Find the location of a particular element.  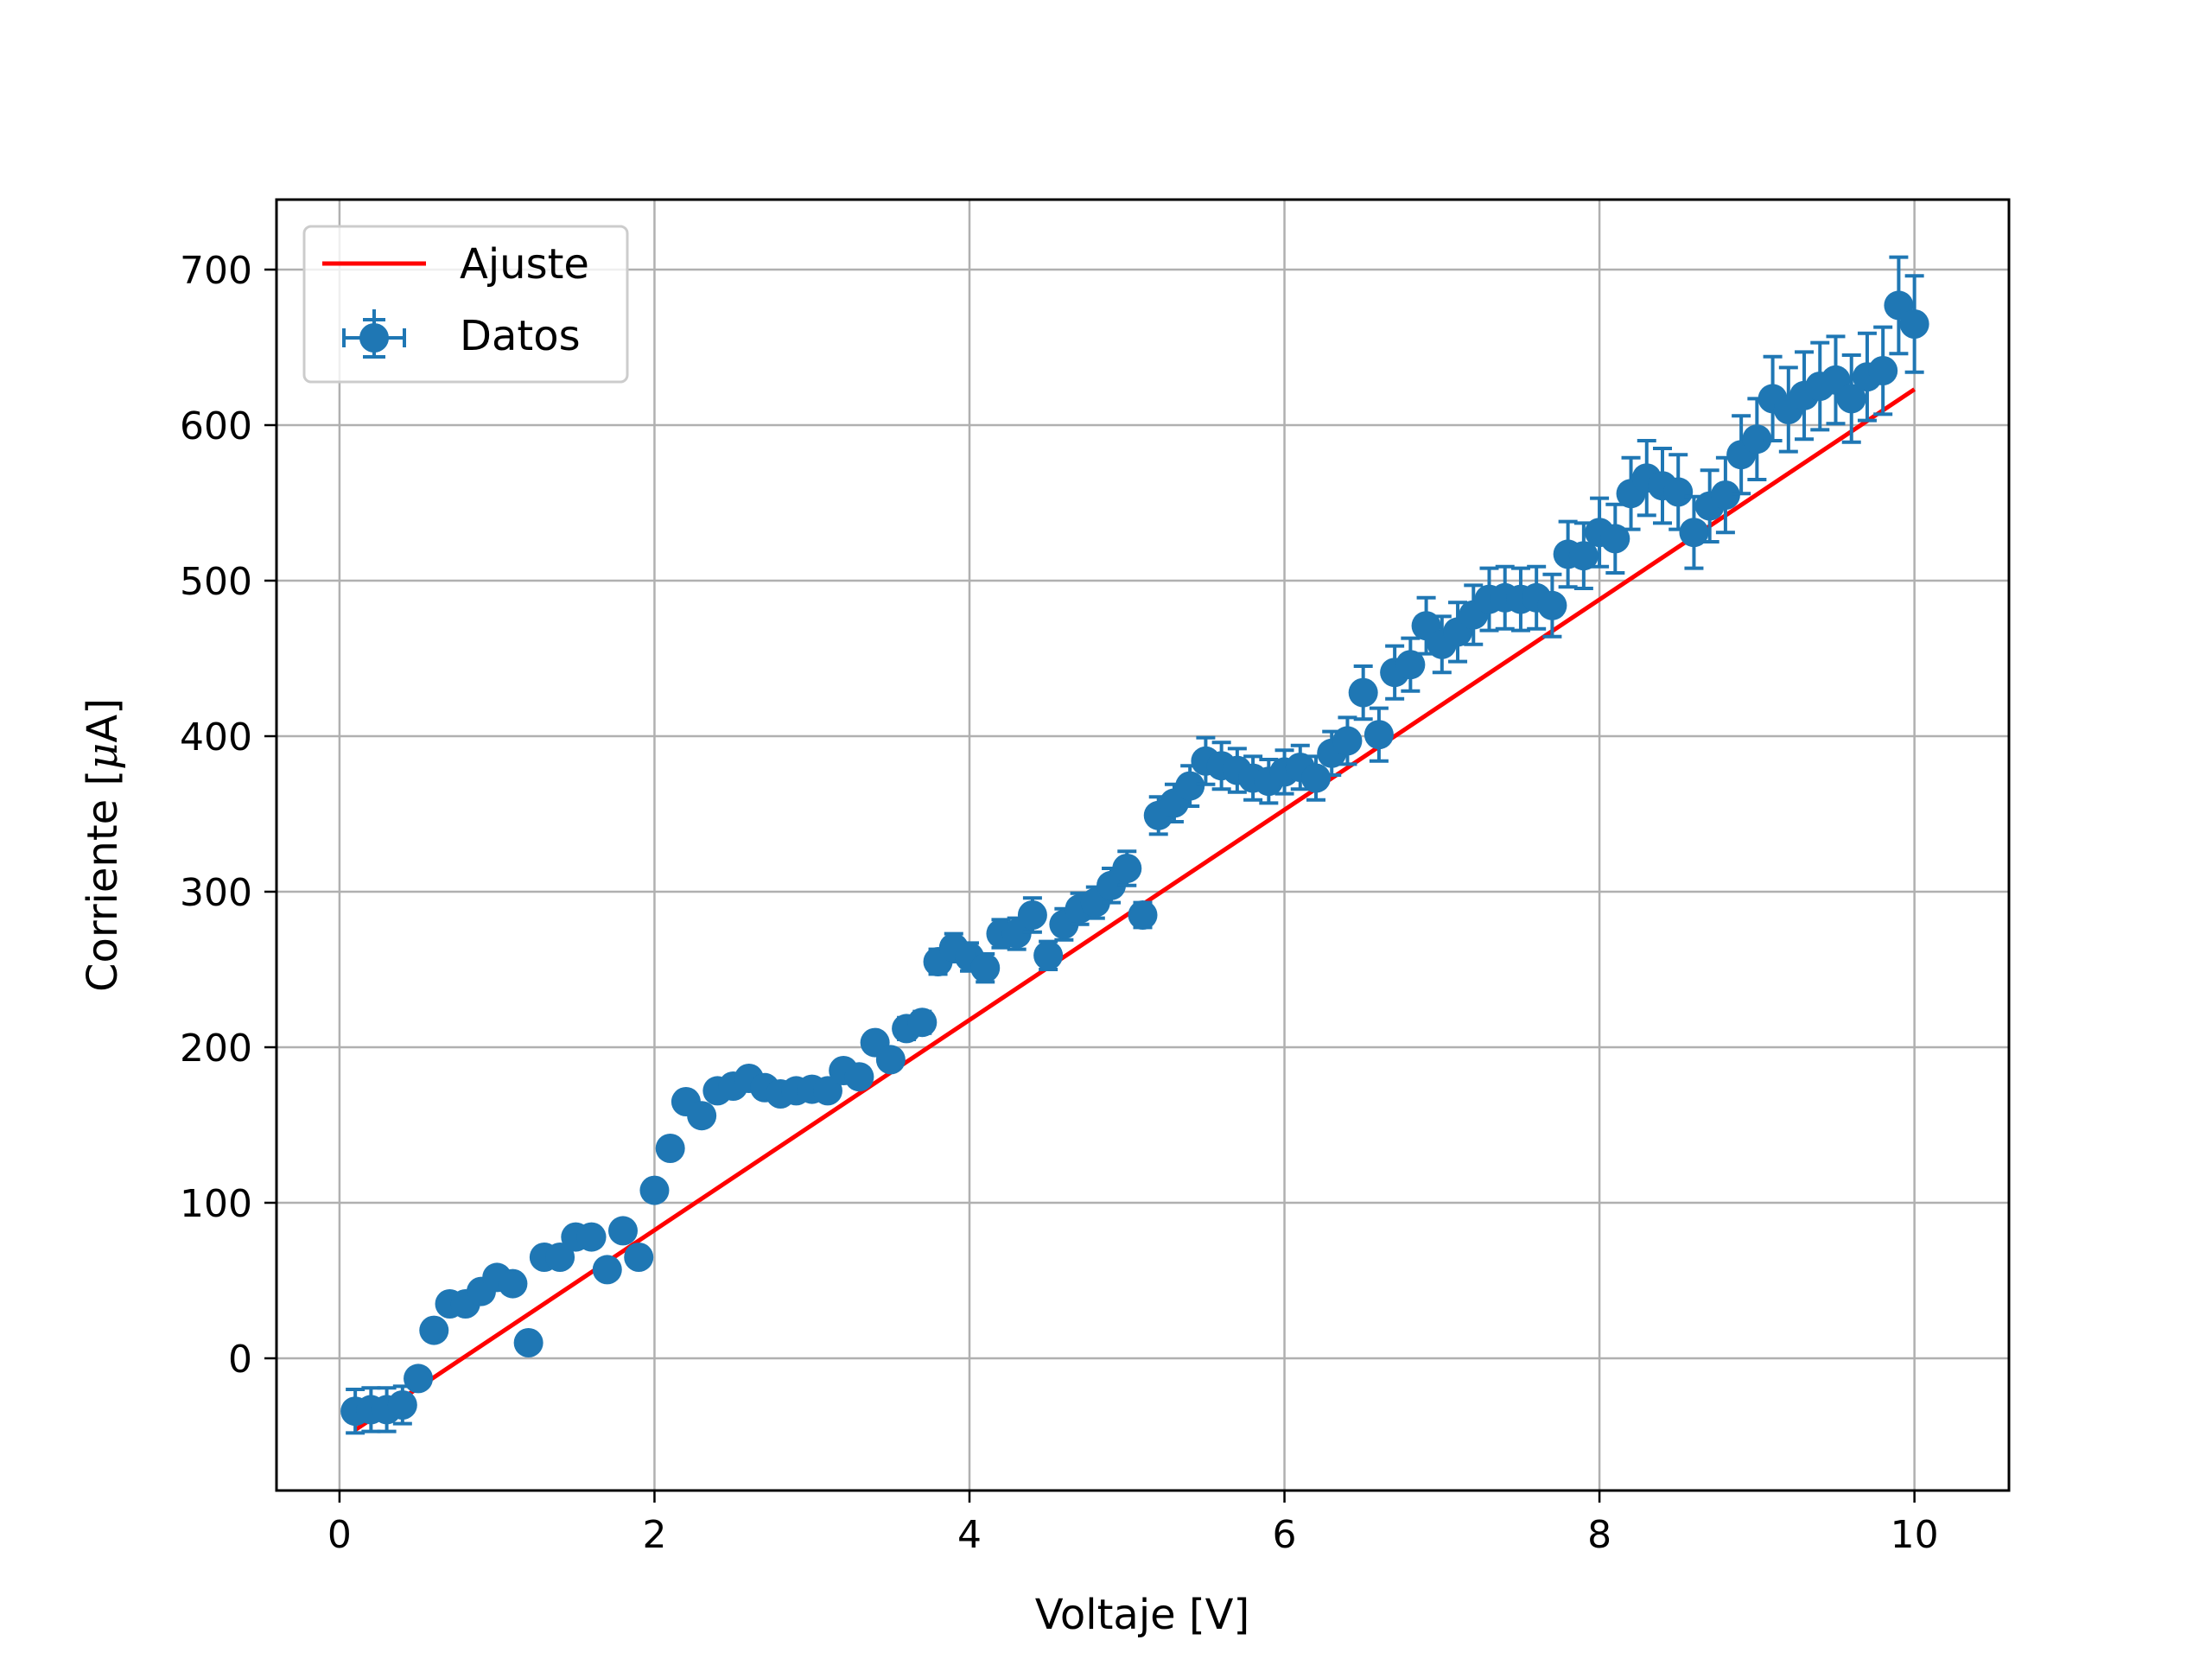

y-tick-label: 0 is located at coordinates (240, 1360).